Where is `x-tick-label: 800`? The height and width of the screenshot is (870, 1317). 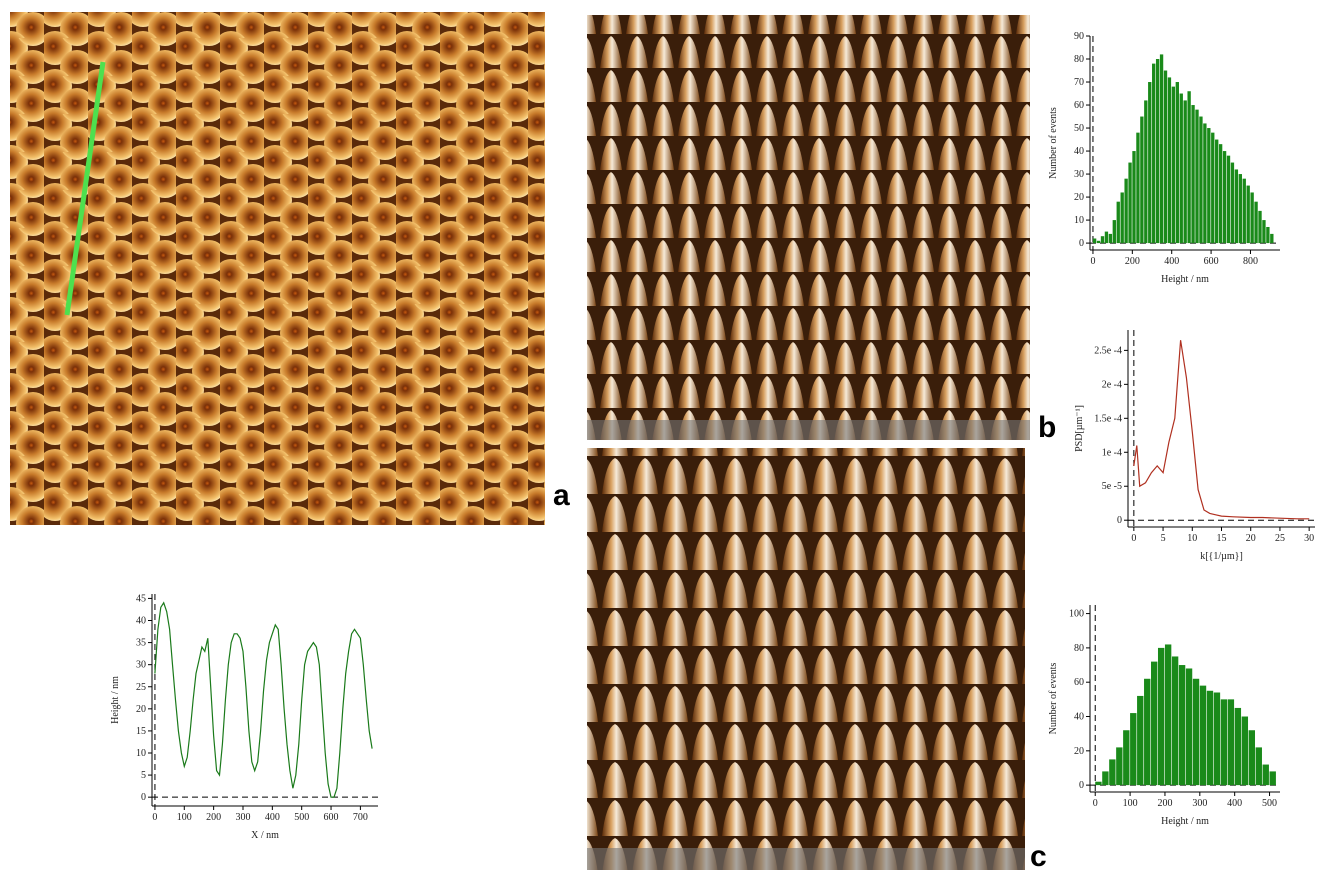
x-tick-label: 800 is located at coordinates (1250, 261).